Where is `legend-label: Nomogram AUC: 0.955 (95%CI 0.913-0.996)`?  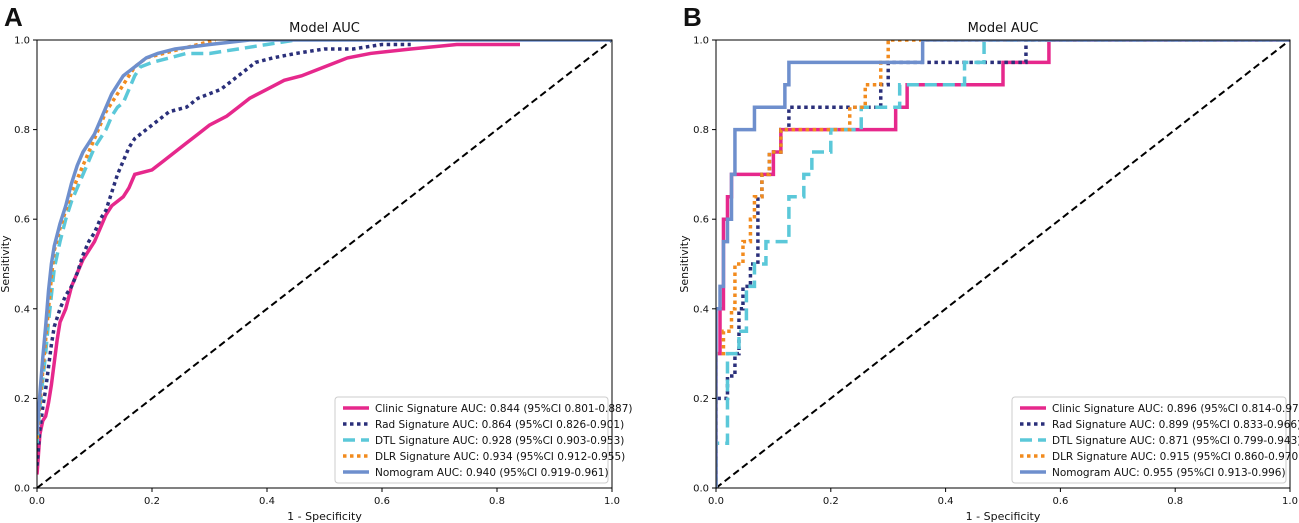
legend-label: Nomogram AUC: 0.955 (95%CI 0.913-0.996) is located at coordinates (1169, 473).